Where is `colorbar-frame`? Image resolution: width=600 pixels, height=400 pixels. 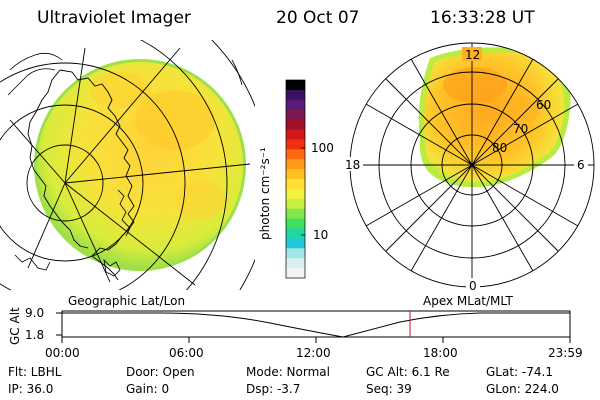 colorbar-frame is located at coordinates (295, 179).